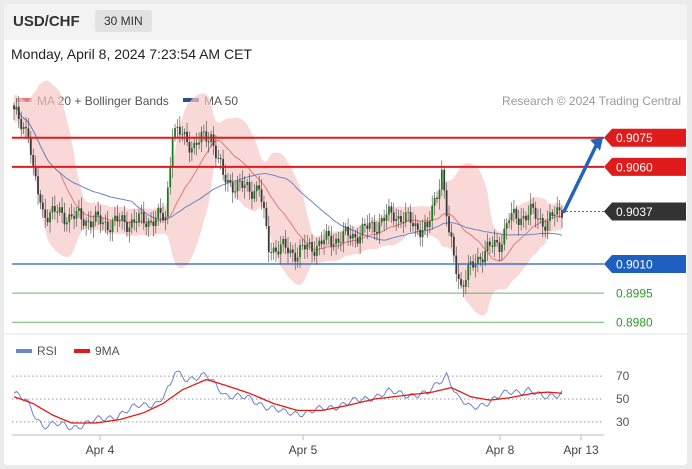 The height and width of the screenshot is (469, 692). Describe the element at coordinates (107, 351) in the screenshot. I see `rsi-ma-legend-label: 9MA` at that location.